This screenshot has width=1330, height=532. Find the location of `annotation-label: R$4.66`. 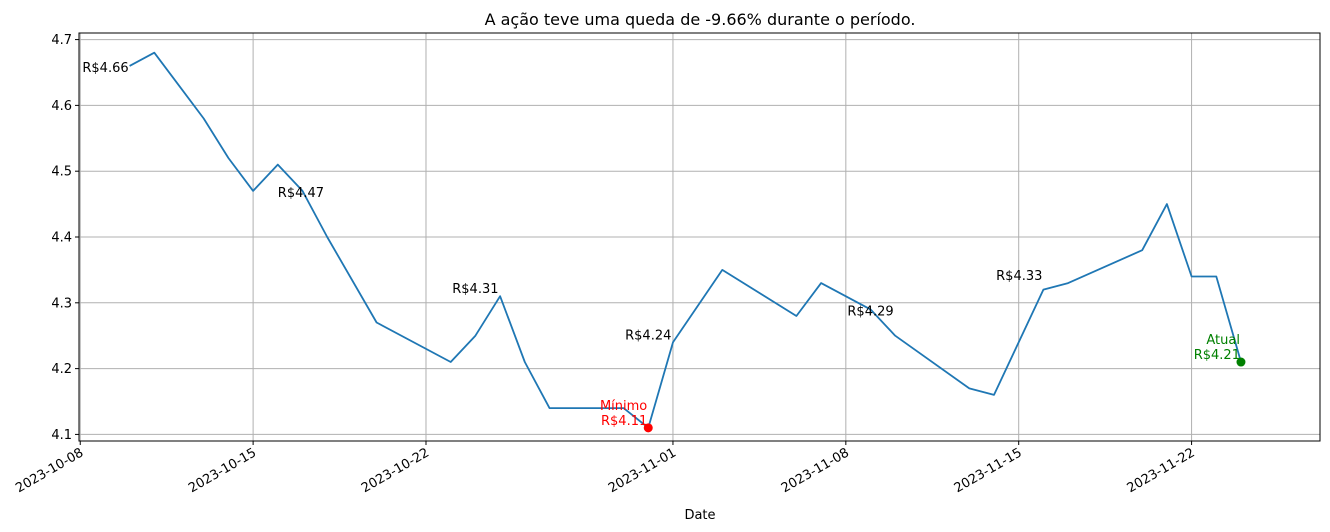

annotation-label: R$4.66 is located at coordinates (105, 68).